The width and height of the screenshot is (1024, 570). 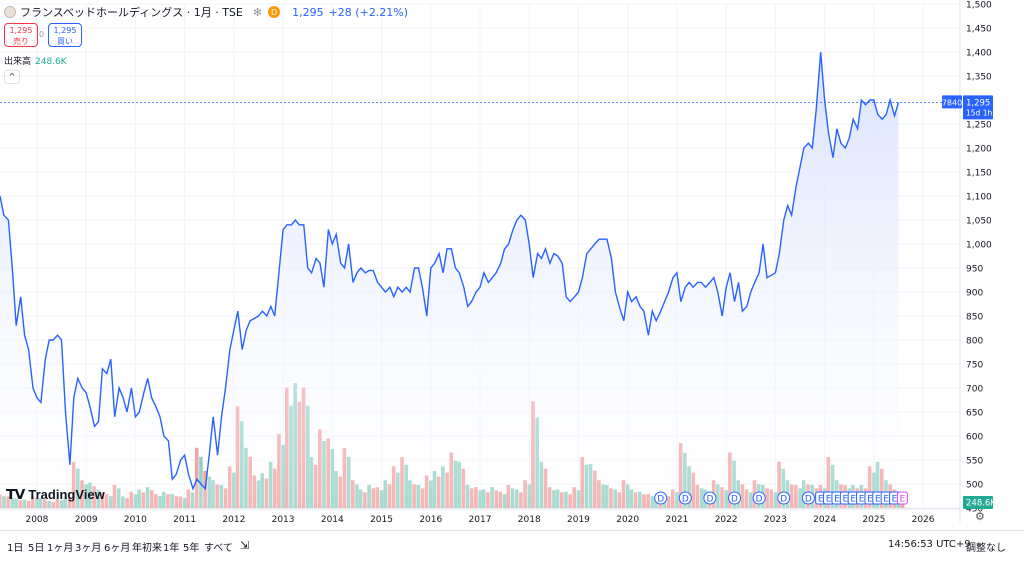 What do you see at coordinates (974, 270) in the screenshot?
I see `y-tick-label: 950` at bounding box center [974, 270].